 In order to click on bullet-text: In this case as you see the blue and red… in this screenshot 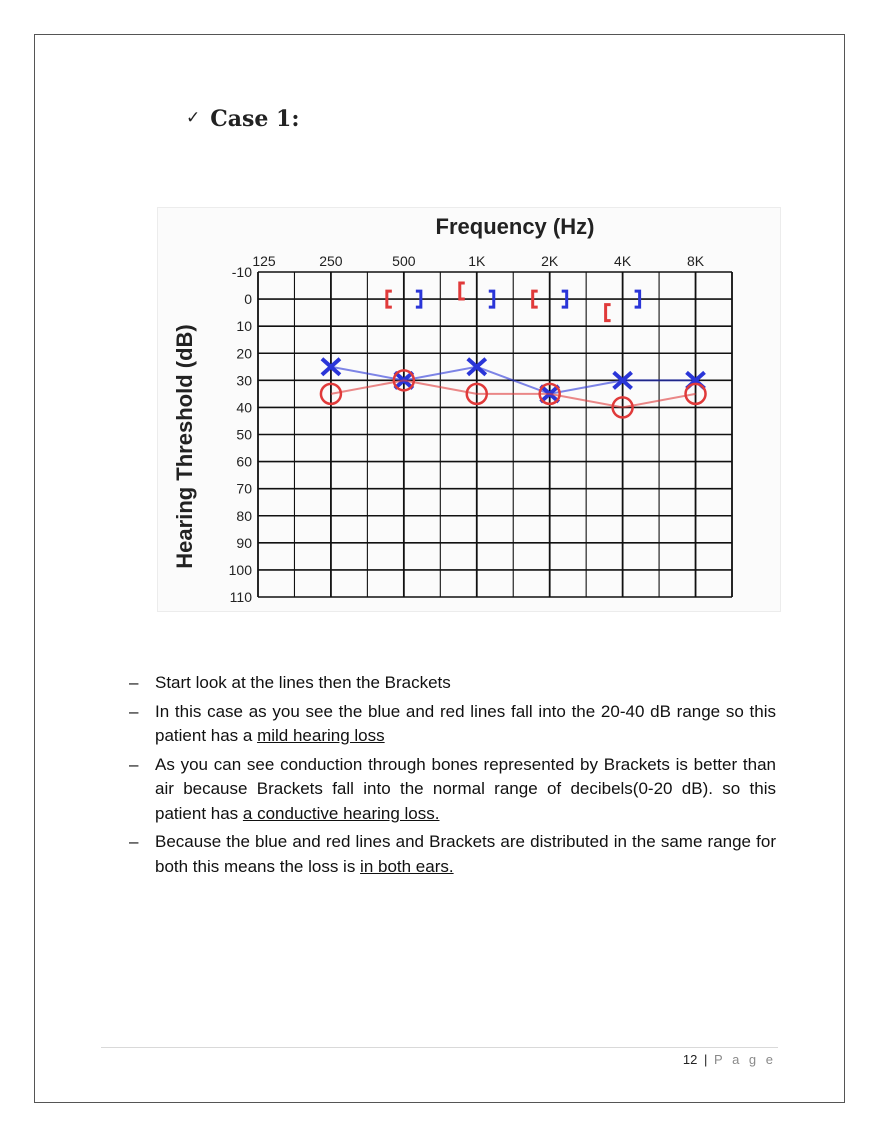, I will do `click(465, 723)`.